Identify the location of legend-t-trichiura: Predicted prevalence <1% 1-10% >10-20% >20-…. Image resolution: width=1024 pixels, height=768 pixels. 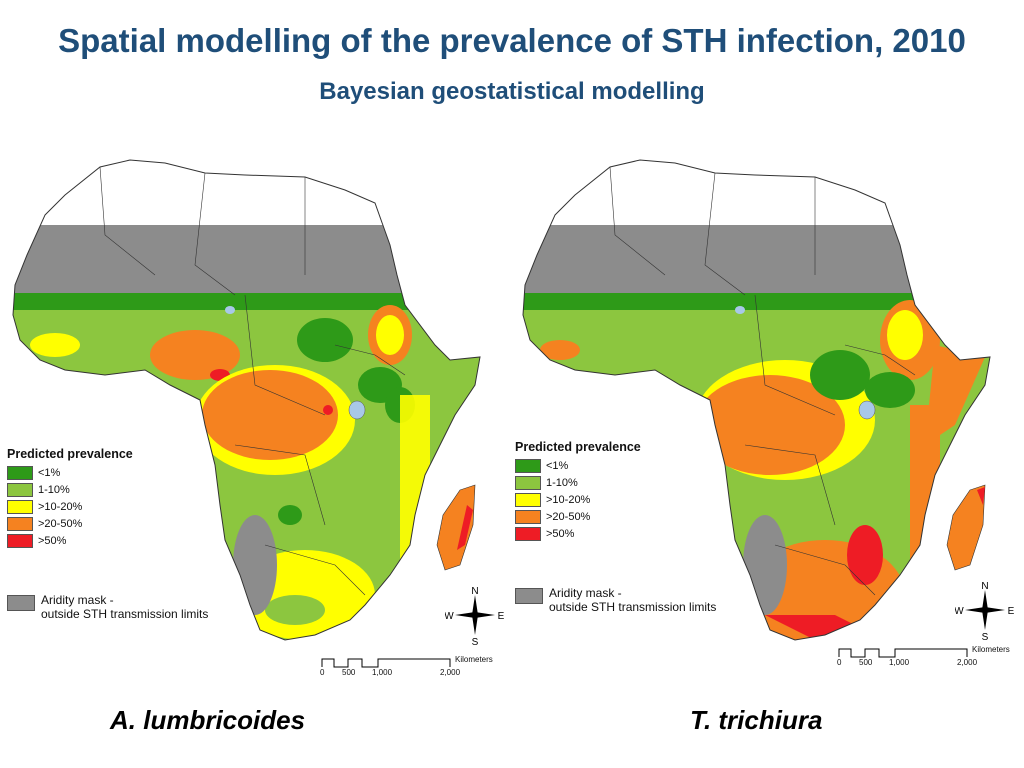
(615, 527).